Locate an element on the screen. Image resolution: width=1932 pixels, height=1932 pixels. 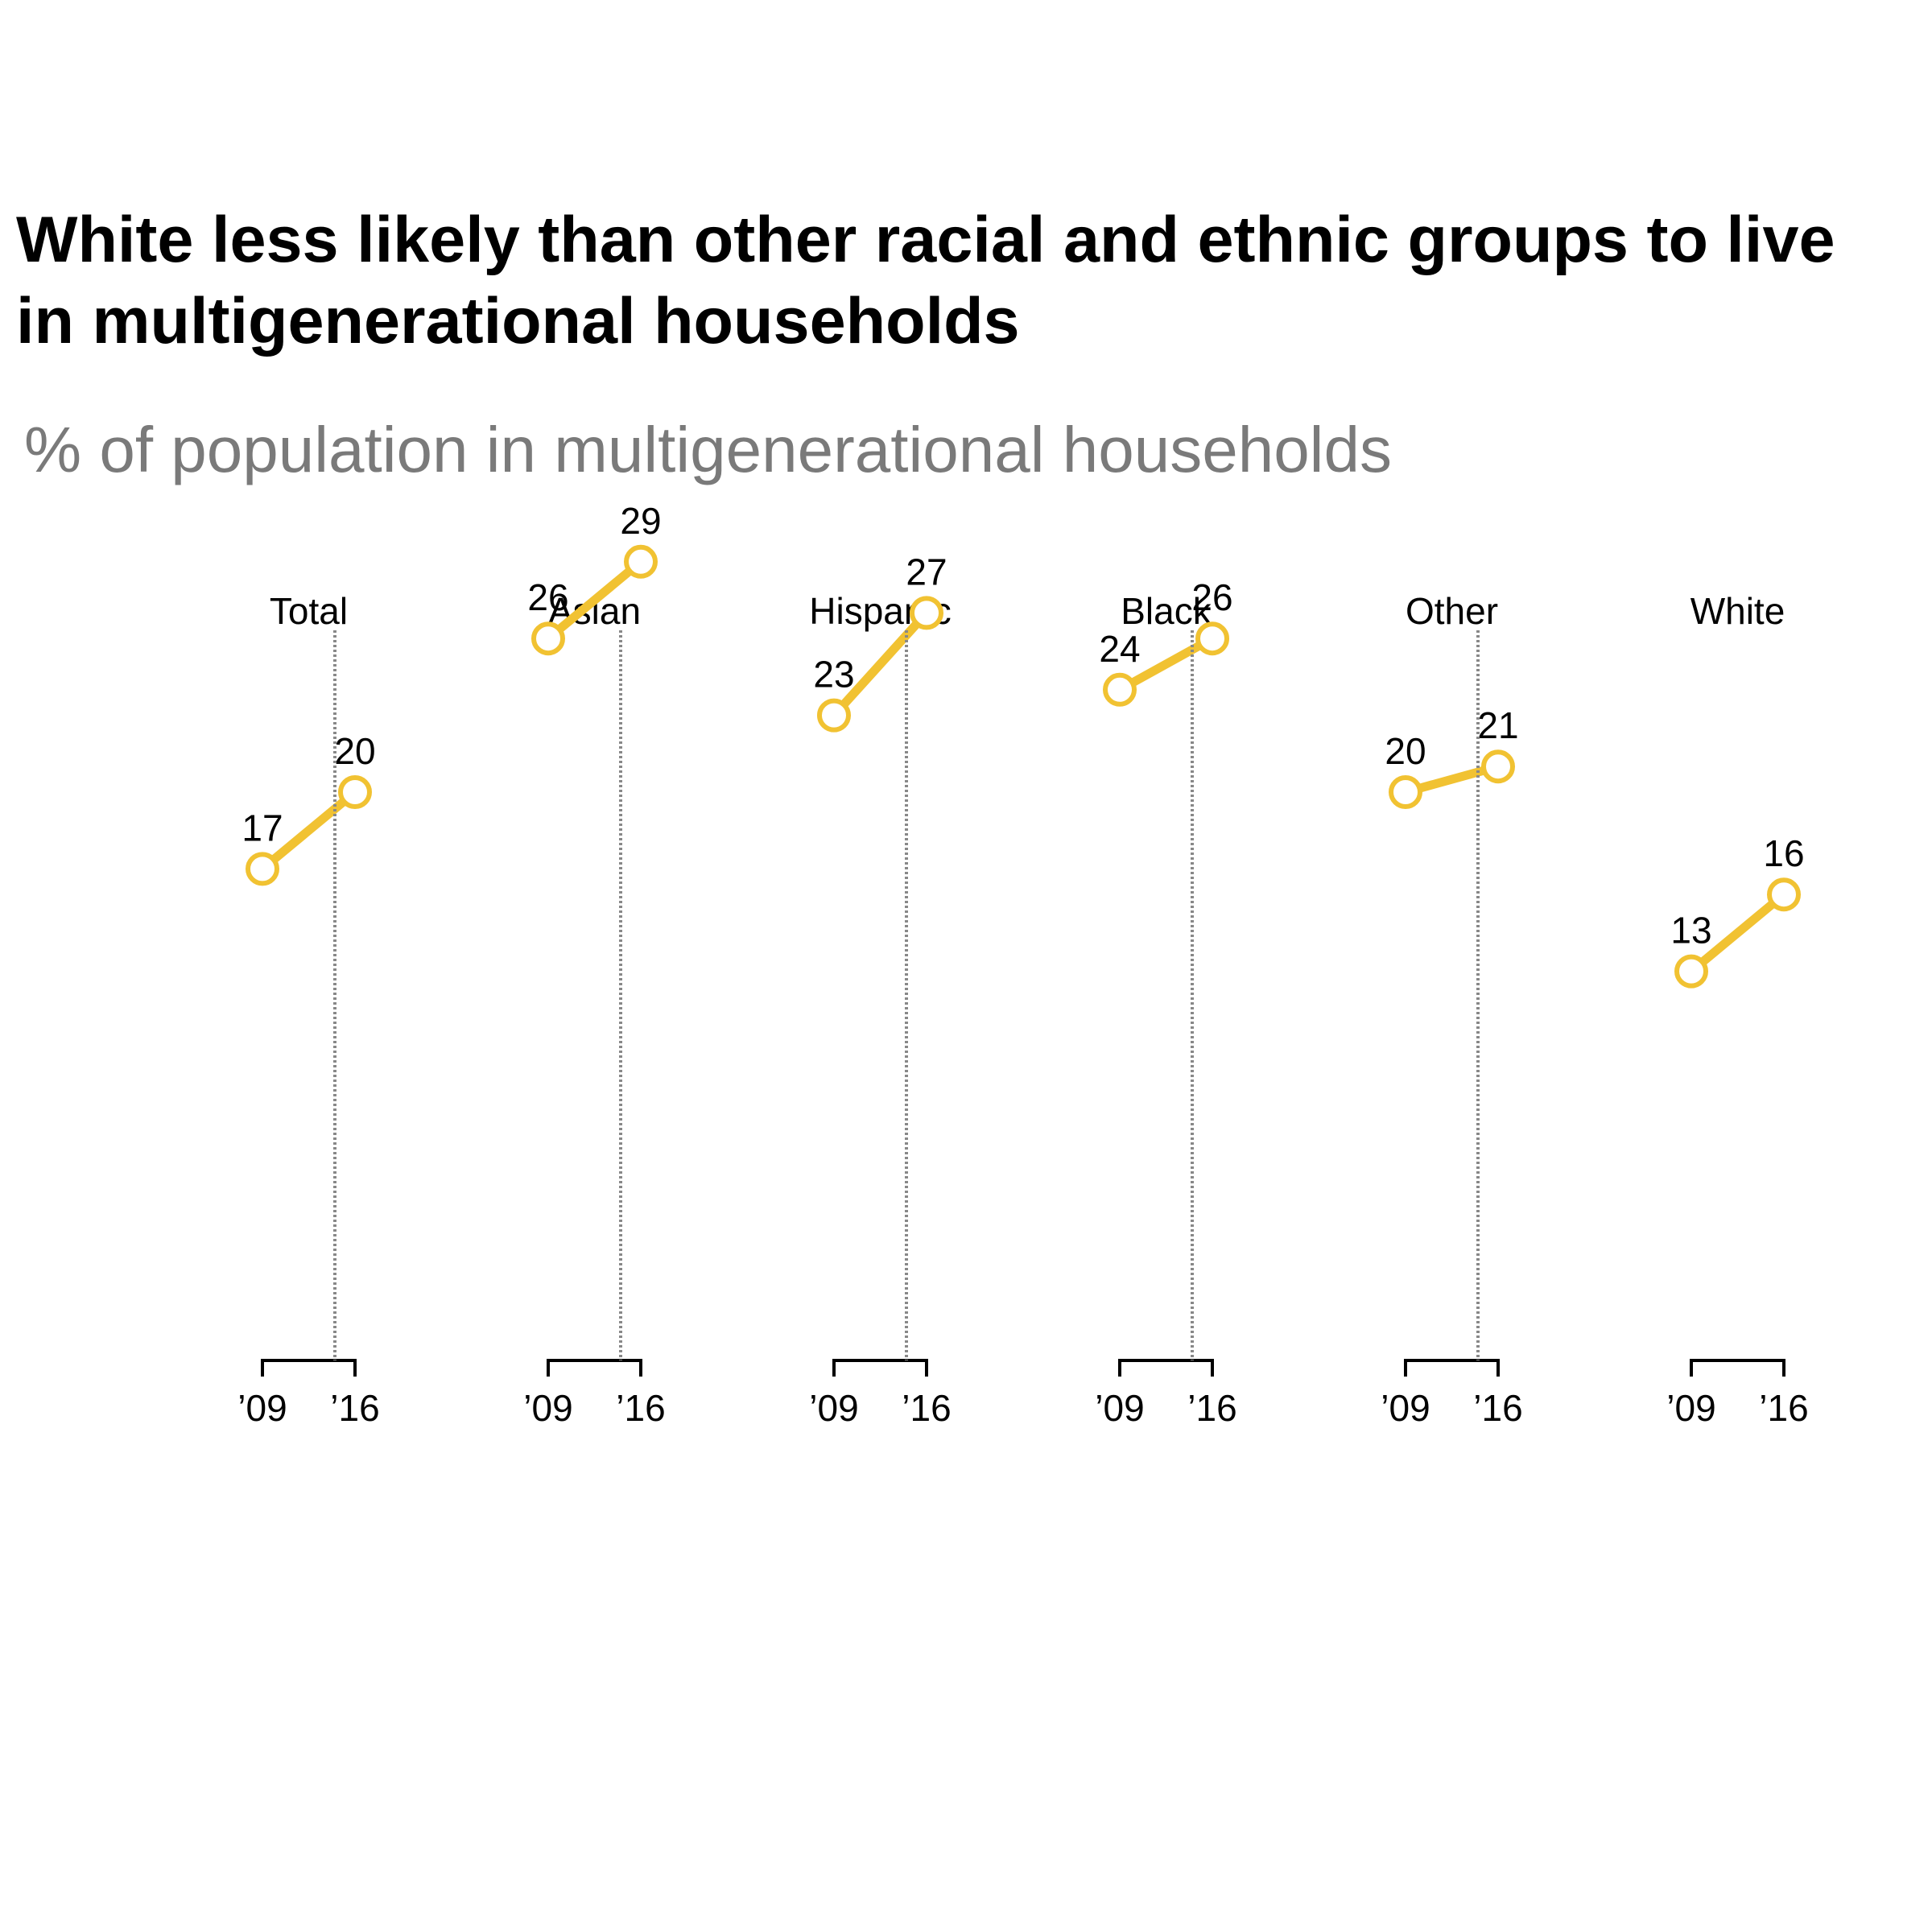
data-label-09-hispanic: 23 is located at coordinates (833, 675).